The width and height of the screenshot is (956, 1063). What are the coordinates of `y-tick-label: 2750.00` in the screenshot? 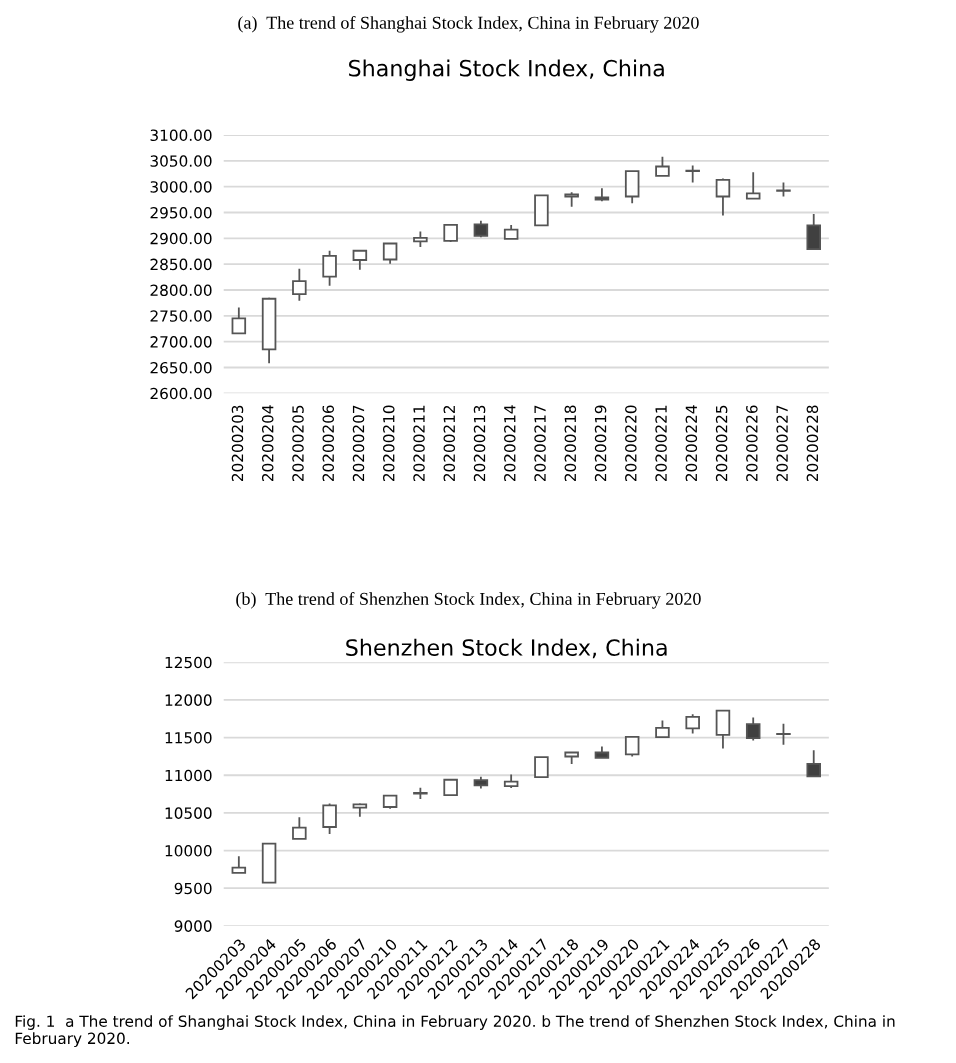 It's located at (181, 316).